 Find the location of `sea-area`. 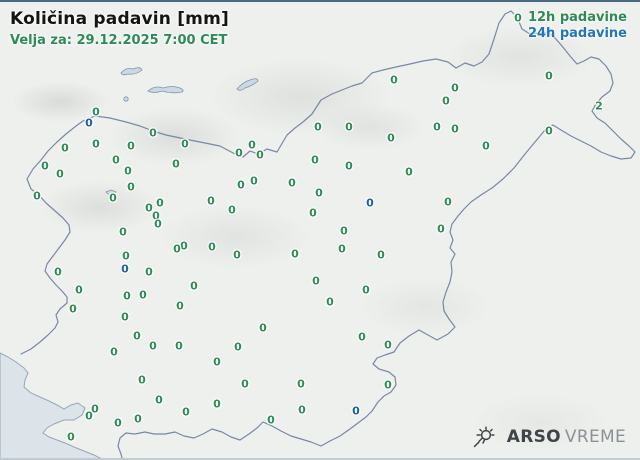

sea-area is located at coordinates (51, 405).